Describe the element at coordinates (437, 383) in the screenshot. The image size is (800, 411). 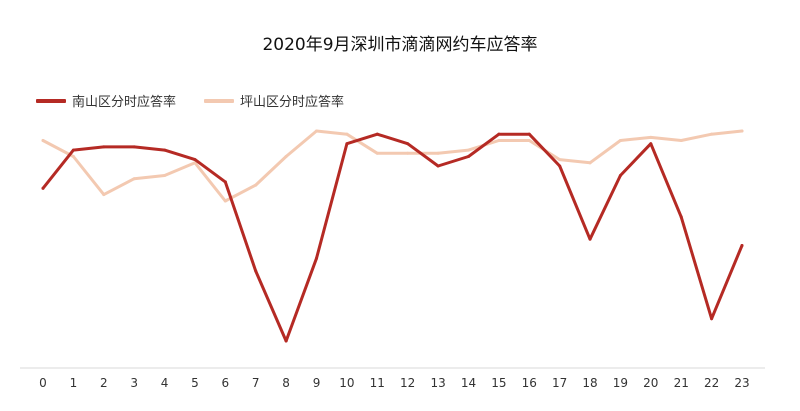
I see `x-tick-label: 13` at that location.